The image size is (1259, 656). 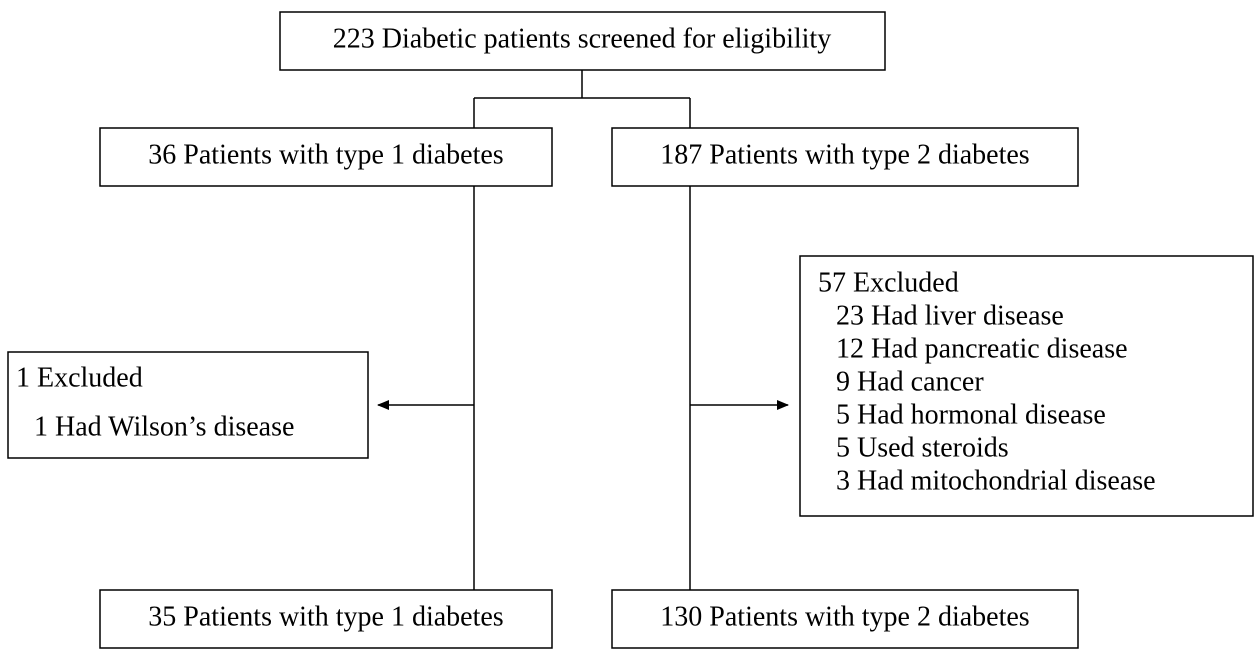 I want to click on exclusion-item: 23 Had liver disease, so click(x=950, y=315).